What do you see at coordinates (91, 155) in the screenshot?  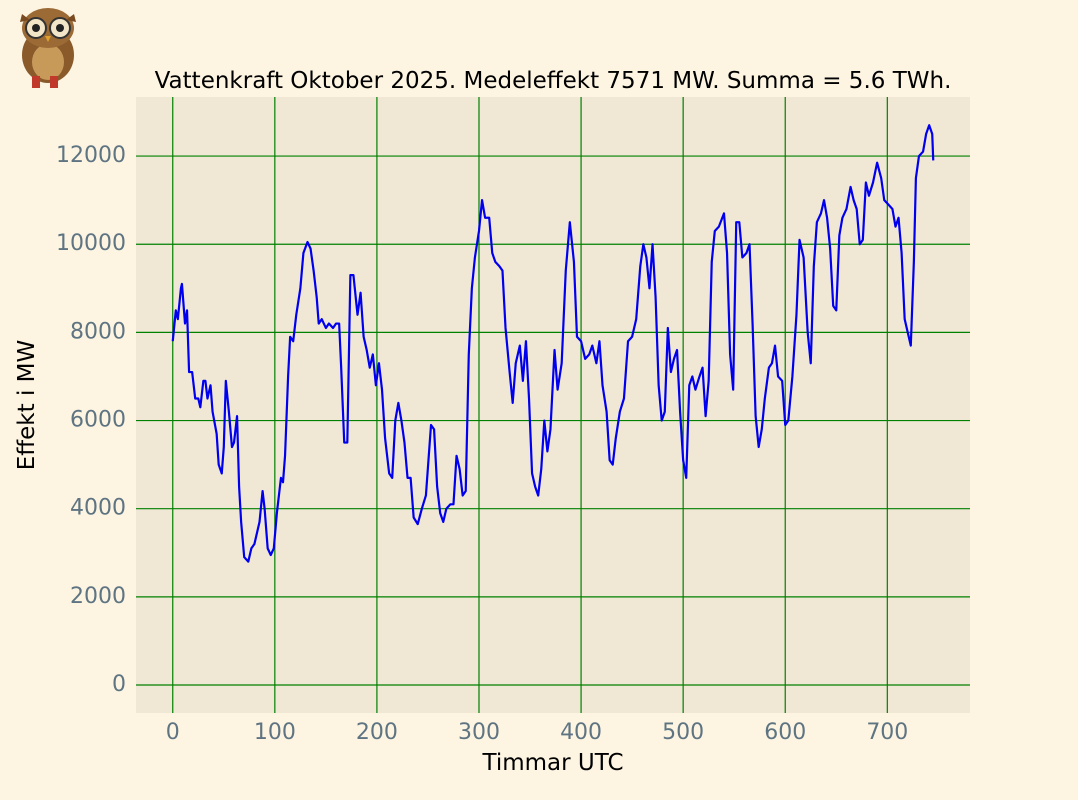 I see `y-tick-label: 12000` at bounding box center [91, 155].